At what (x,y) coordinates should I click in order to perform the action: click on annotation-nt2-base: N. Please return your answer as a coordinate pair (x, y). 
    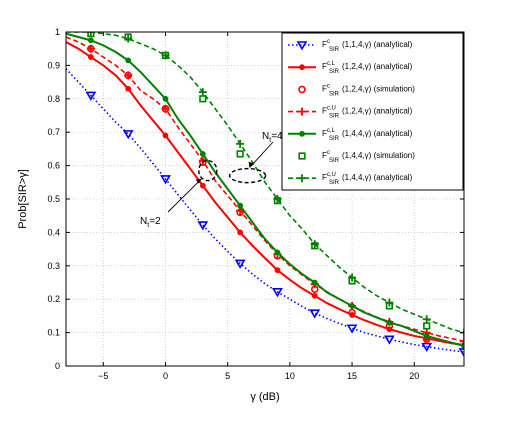
    Looking at the image, I should click on (143, 221).